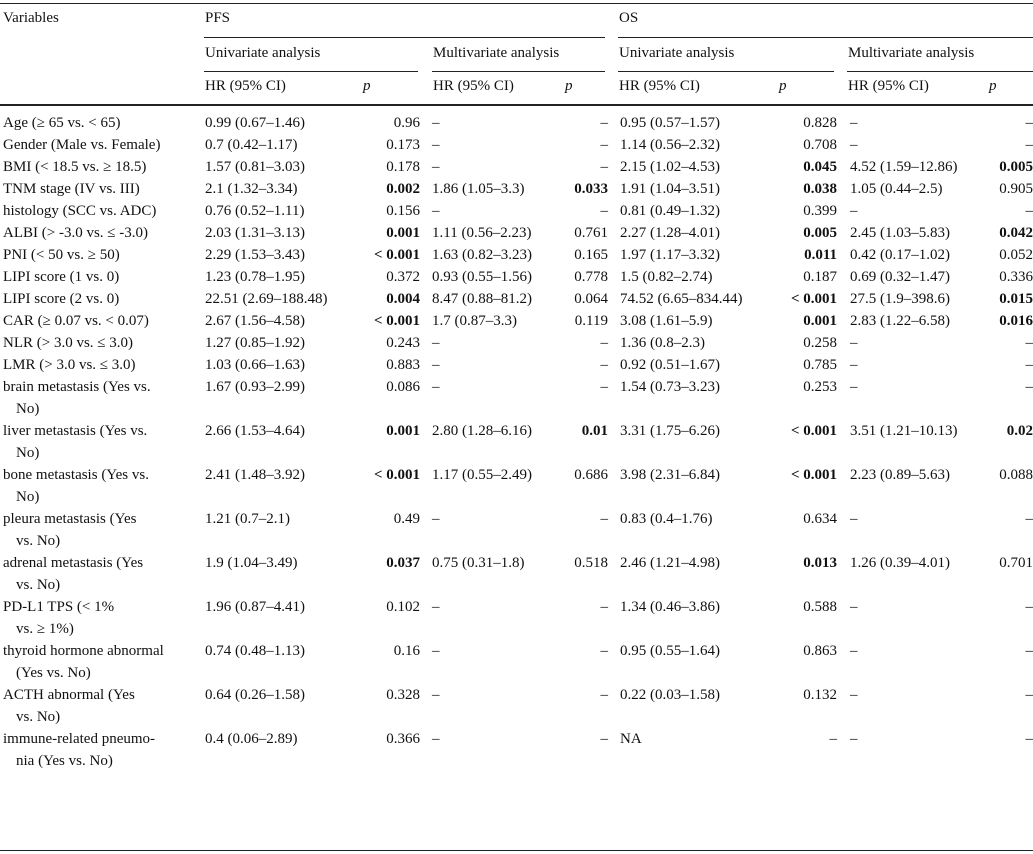 The image size is (1033, 854). What do you see at coordinates (591, 563) in the screenshot?
I see `cell-pfs-m-p: 0.518` at bounding box center [591, 563].